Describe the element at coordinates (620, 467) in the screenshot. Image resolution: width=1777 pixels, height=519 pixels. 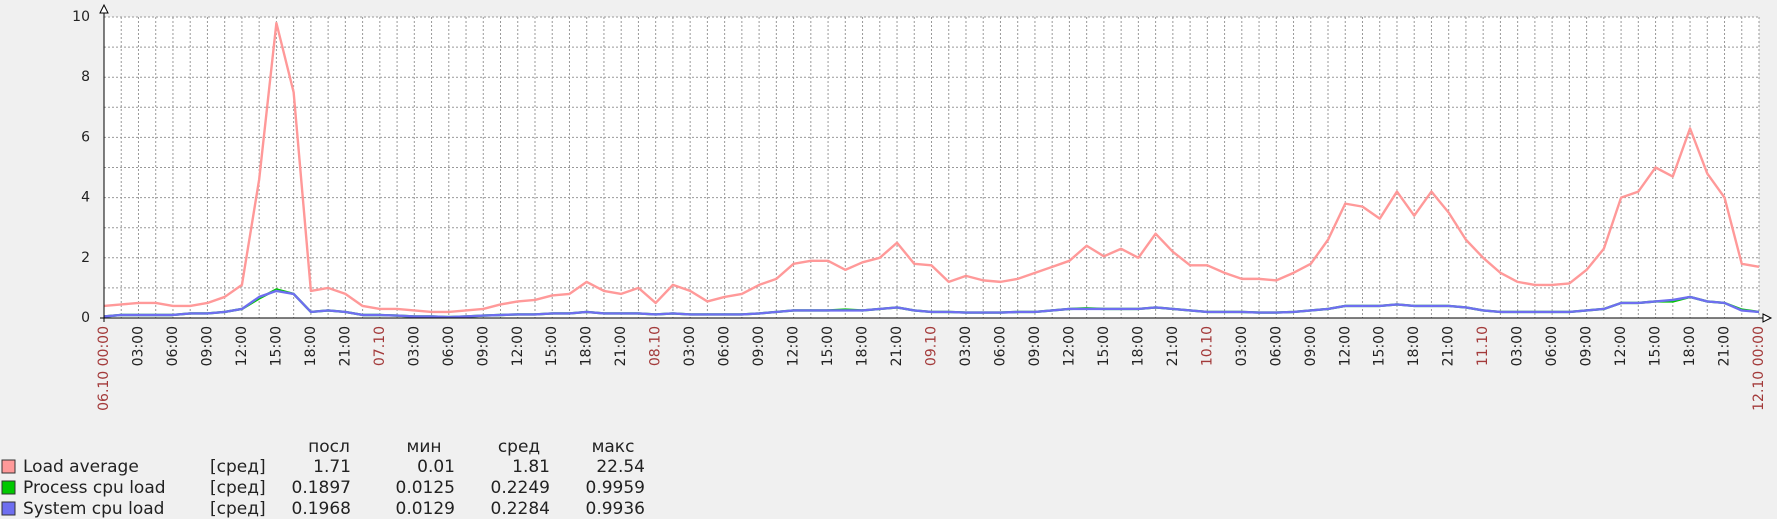
I see `legend-stat: 22.54` at that location.